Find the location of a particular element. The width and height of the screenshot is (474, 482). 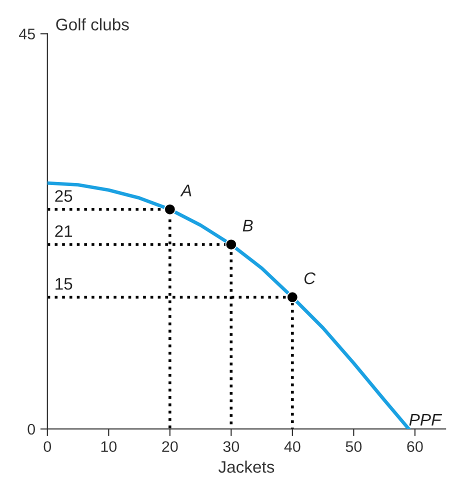

annotation: A is located at coordinates (186, 190).